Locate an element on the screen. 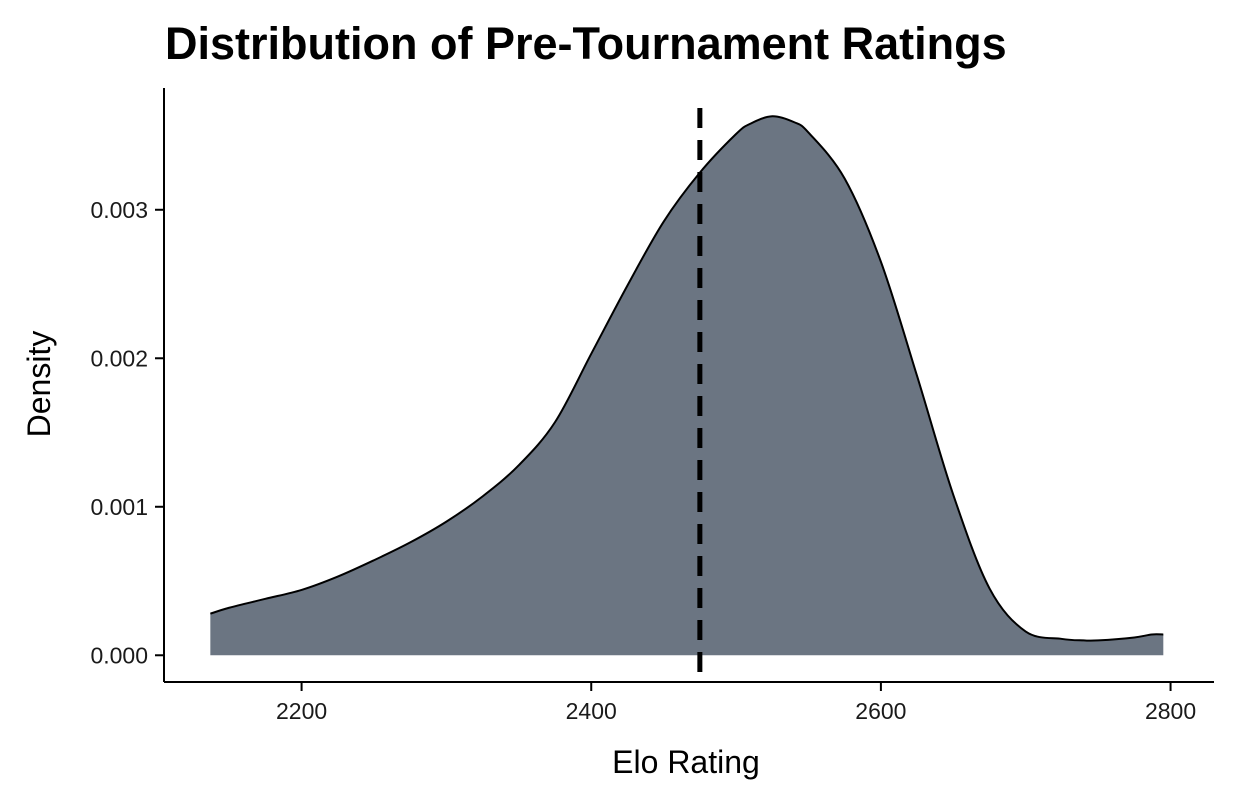  y-tick-label: 0.001 is located at coordinates (119, 507).